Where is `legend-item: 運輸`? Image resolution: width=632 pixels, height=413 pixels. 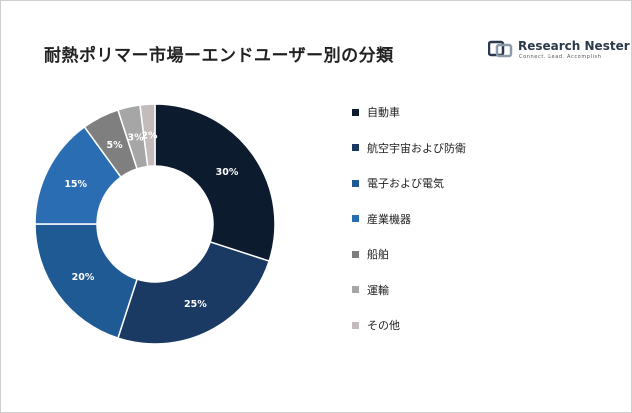 legend-item: 運輸 is located at coordinates (370, 290).